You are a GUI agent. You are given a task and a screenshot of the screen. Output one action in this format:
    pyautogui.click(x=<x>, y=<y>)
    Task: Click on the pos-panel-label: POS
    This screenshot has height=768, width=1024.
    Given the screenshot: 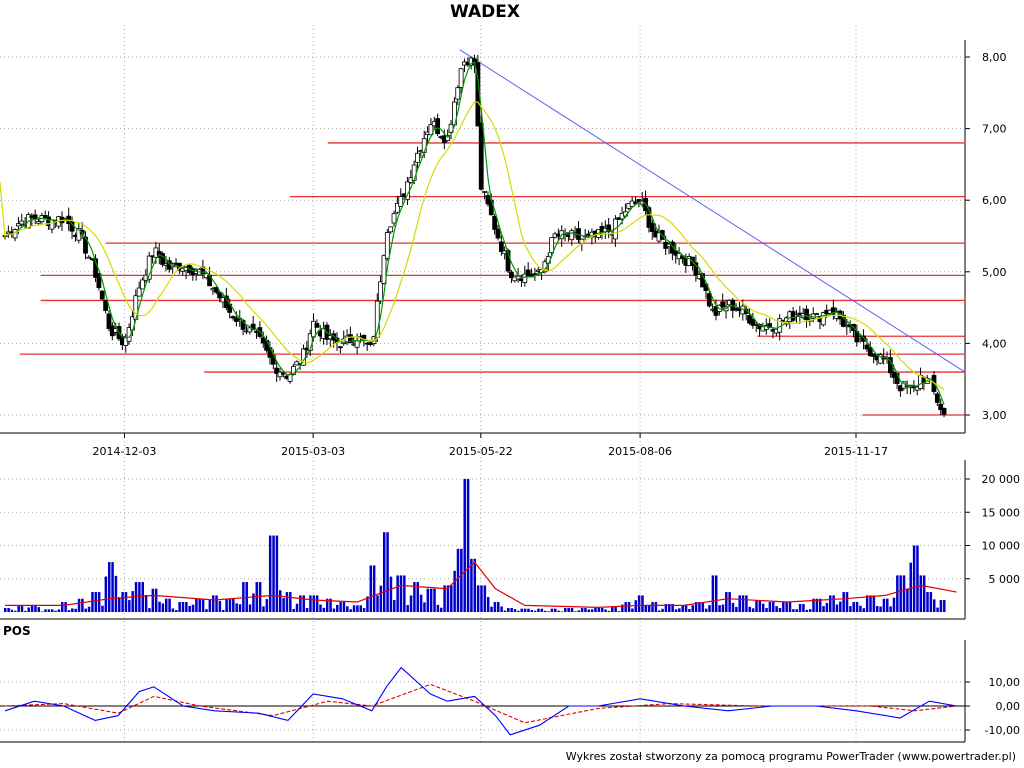 What is the action you would take?
    pyautogui.click(x=17, y=631)
    